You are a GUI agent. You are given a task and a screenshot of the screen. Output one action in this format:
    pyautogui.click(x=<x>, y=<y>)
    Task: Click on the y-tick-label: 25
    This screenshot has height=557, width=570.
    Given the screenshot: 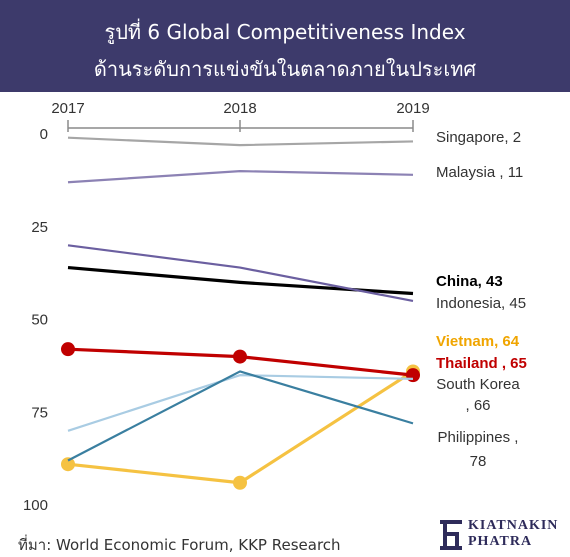 What is the action you would take?
    pyautogui.click(x=39, y=227)
    